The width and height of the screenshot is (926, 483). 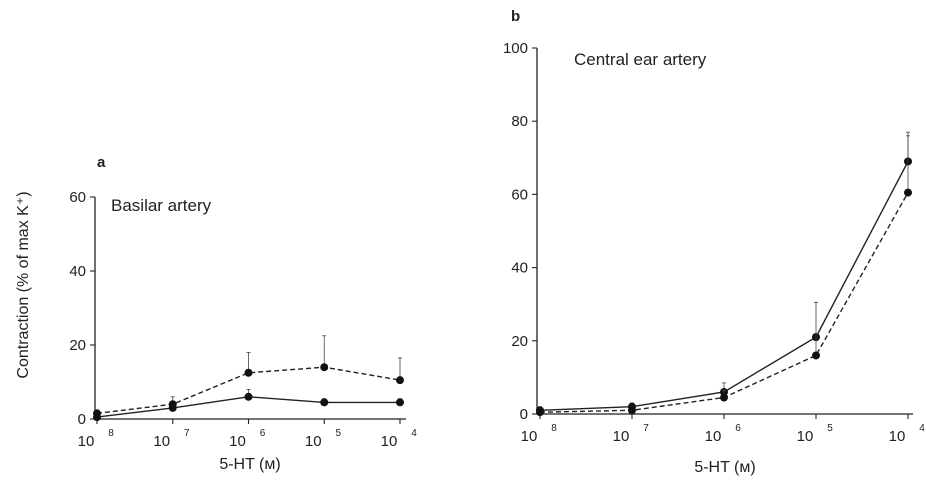 What do you see at coordinates (519, 341) in the screenshot?
I see `pb-y-tick-label-20: 20` at bounding box center [519, 341].